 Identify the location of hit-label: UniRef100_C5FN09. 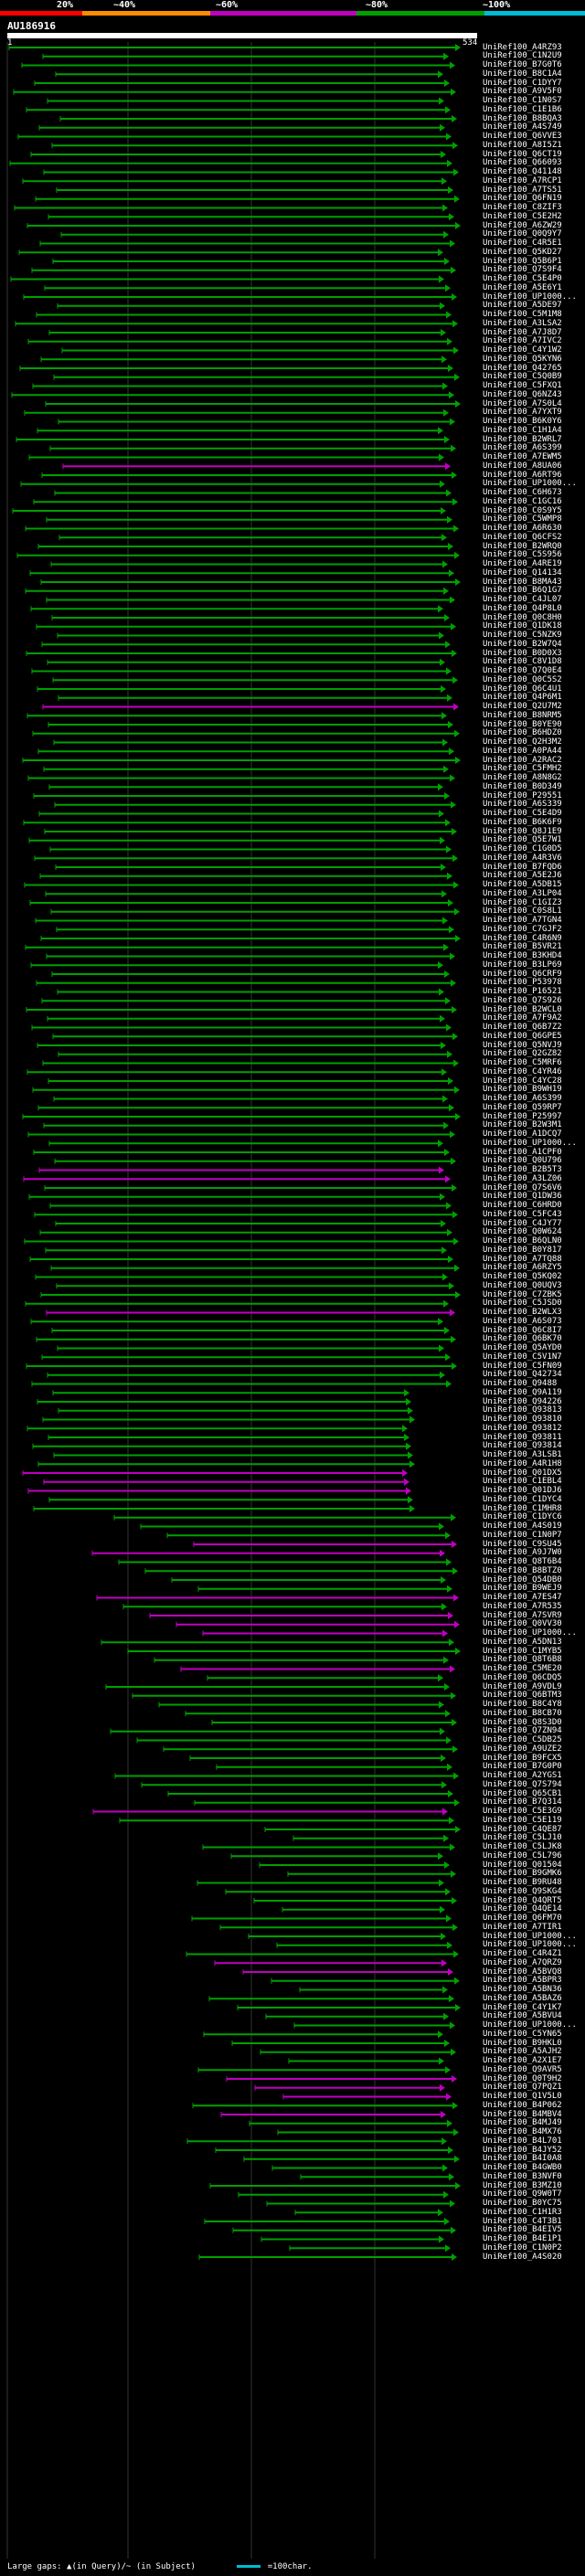
(522, 1366).